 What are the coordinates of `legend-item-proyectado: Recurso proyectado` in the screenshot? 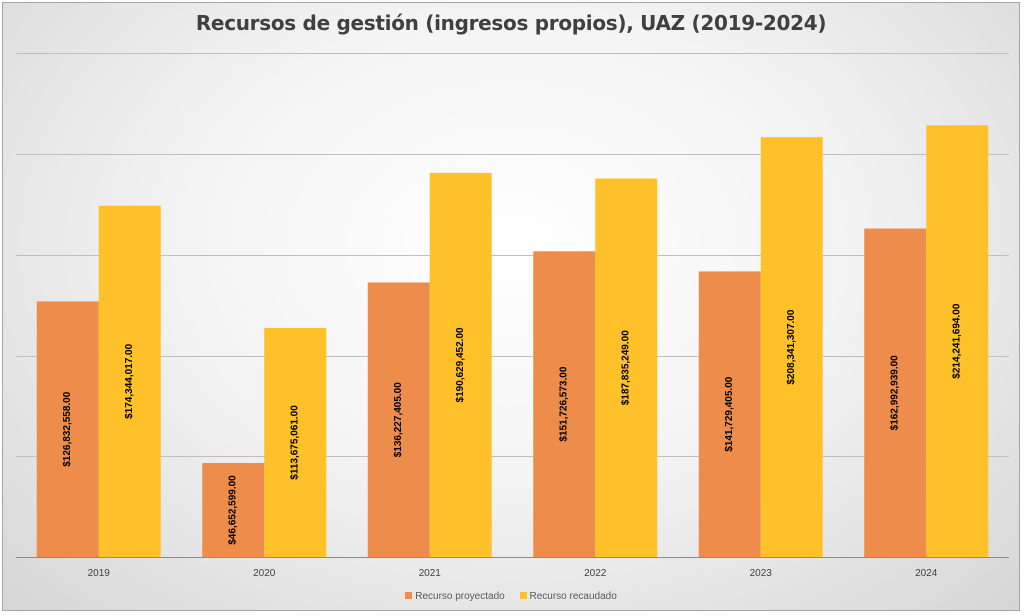 It's located at (455, 596).